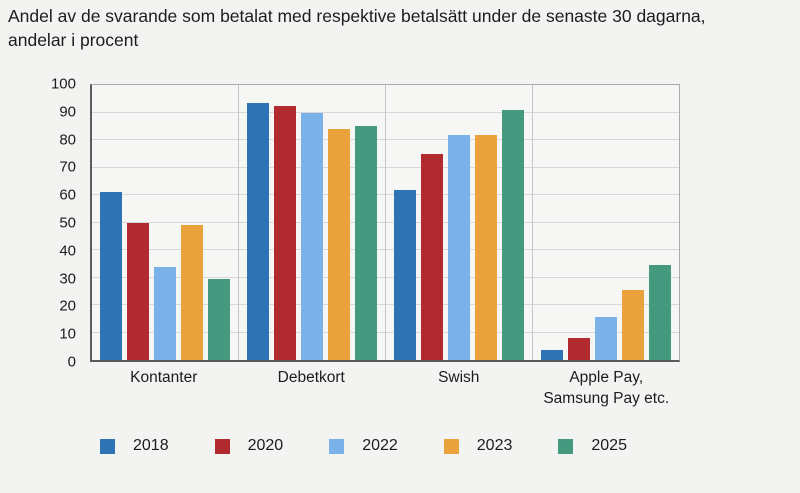  I want to click on y-tick-label: 10, so click(67, 334).